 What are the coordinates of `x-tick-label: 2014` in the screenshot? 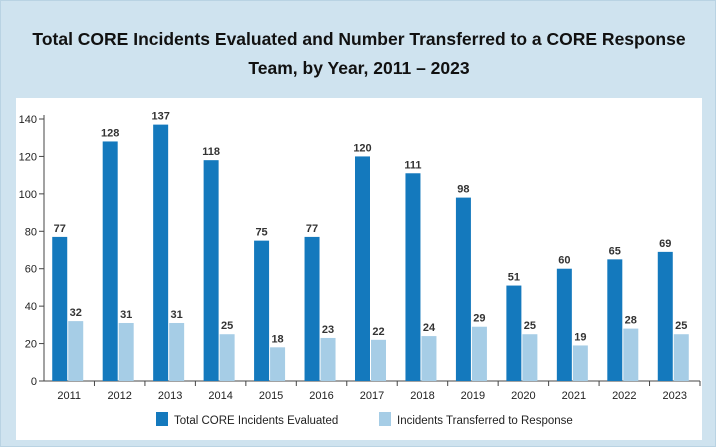 It's located at (220, 396).